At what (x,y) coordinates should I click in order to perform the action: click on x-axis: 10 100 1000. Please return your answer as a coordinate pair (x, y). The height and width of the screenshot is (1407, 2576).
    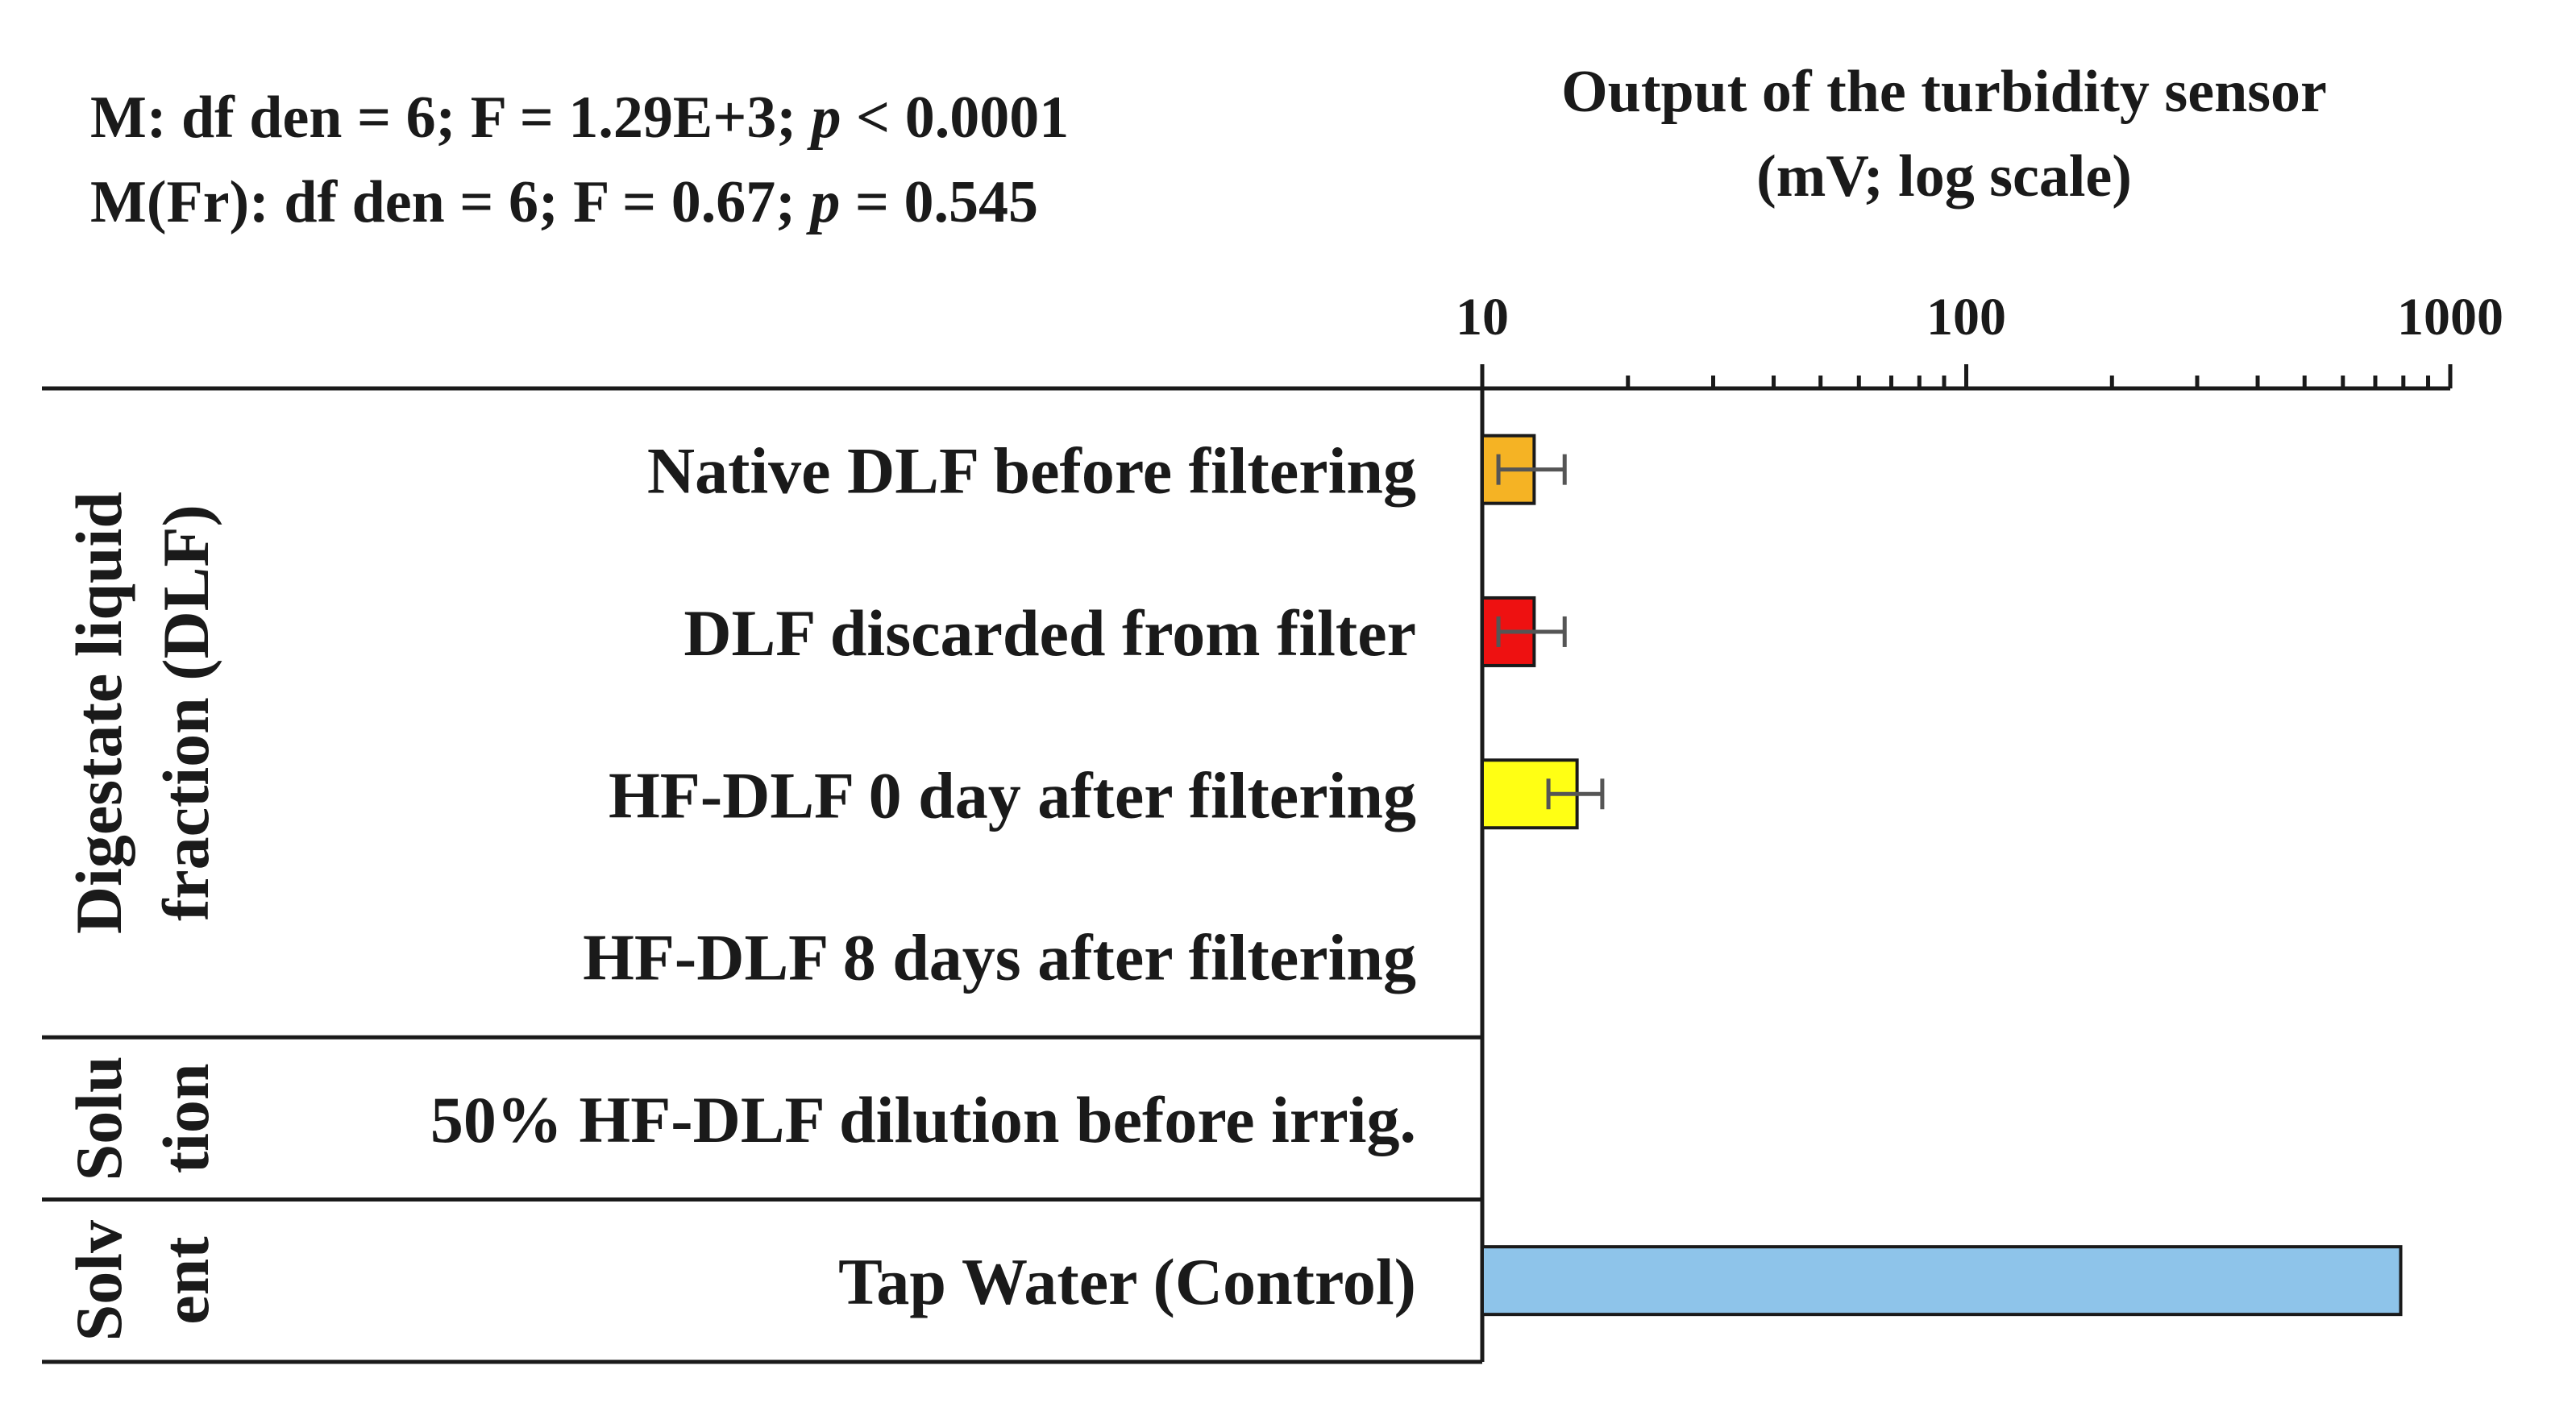
    Looking at the image, I should click on (1979, 339).